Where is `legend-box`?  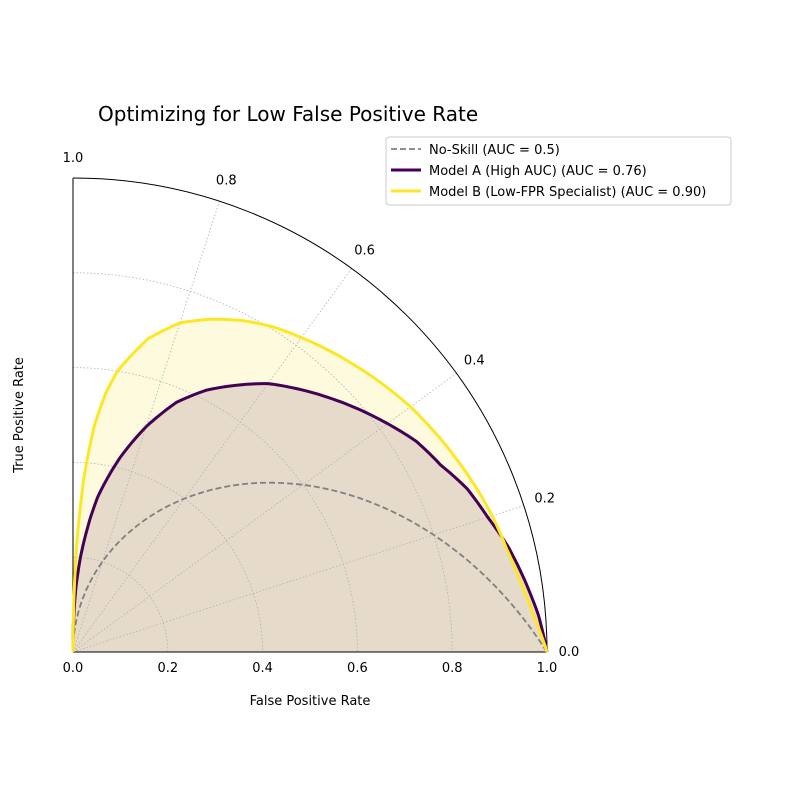 legend-box is located at coordinates (558, 171).